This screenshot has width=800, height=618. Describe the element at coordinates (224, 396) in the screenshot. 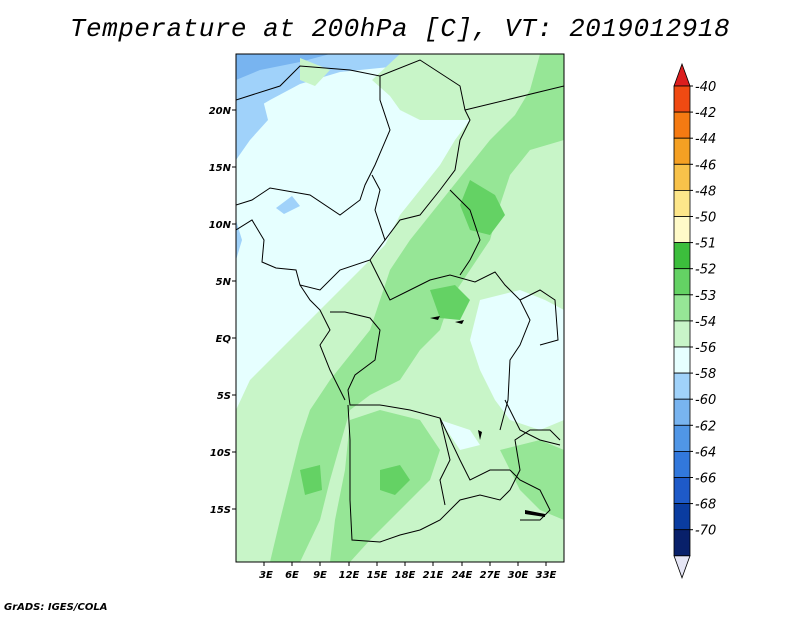

I see `lat-label-5s: 5S` at that location.